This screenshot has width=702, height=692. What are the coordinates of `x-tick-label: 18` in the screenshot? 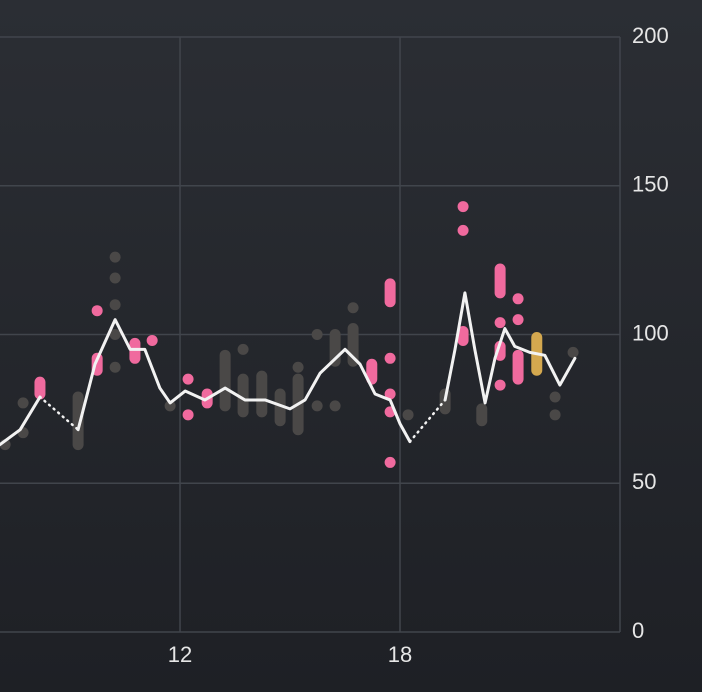 It's located at (400, 654).